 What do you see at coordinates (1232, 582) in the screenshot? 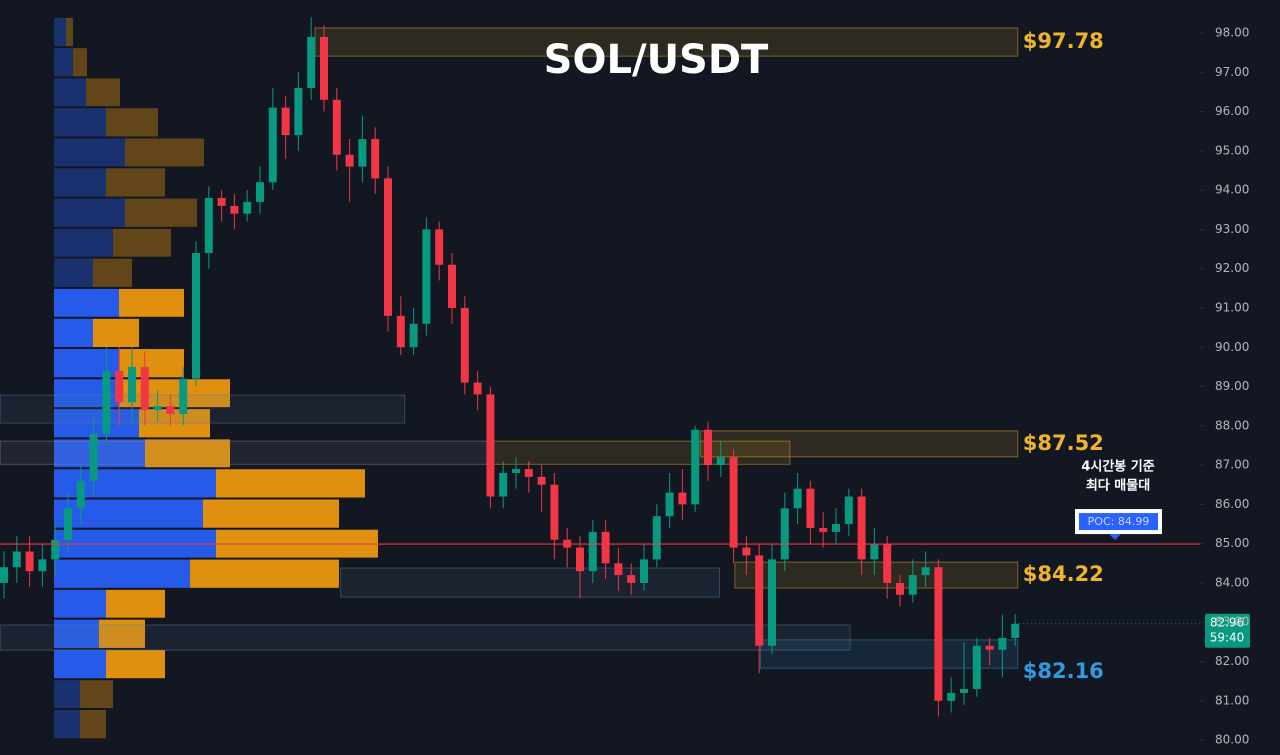
I see `y-tick-label: 84.00` at bounding box center [1232, 582].